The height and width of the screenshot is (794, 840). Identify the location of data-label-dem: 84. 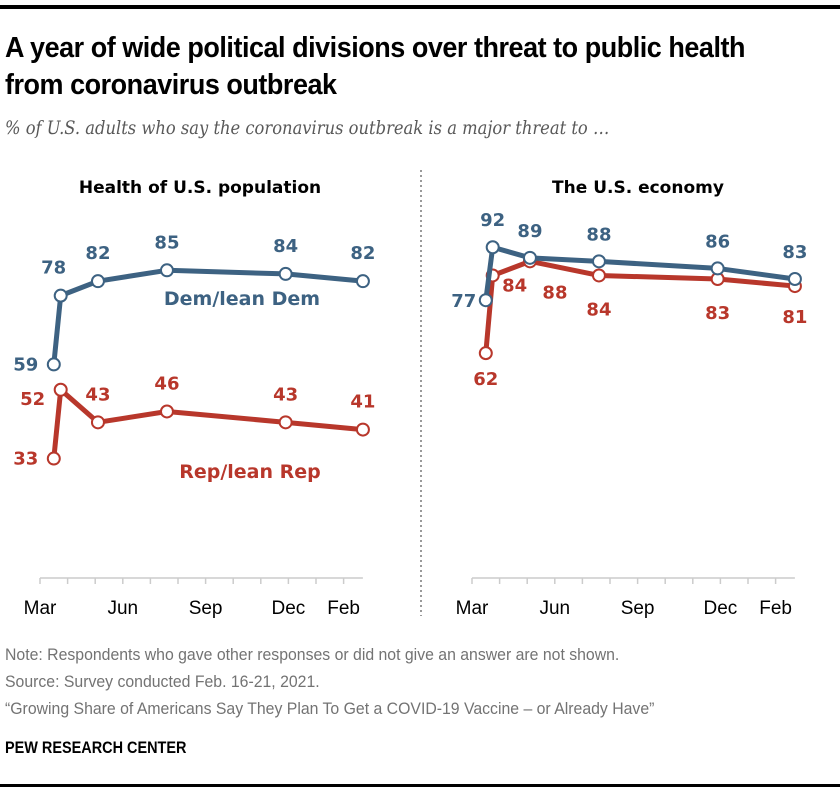
(285, 246).